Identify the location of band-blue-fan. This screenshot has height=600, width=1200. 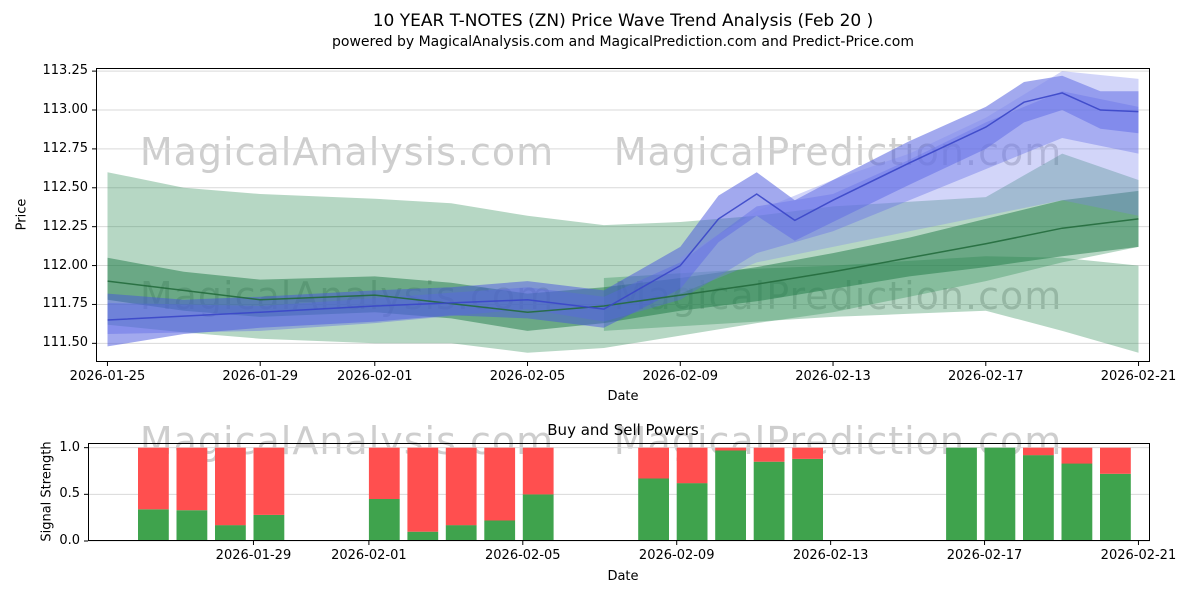
(909, 182).